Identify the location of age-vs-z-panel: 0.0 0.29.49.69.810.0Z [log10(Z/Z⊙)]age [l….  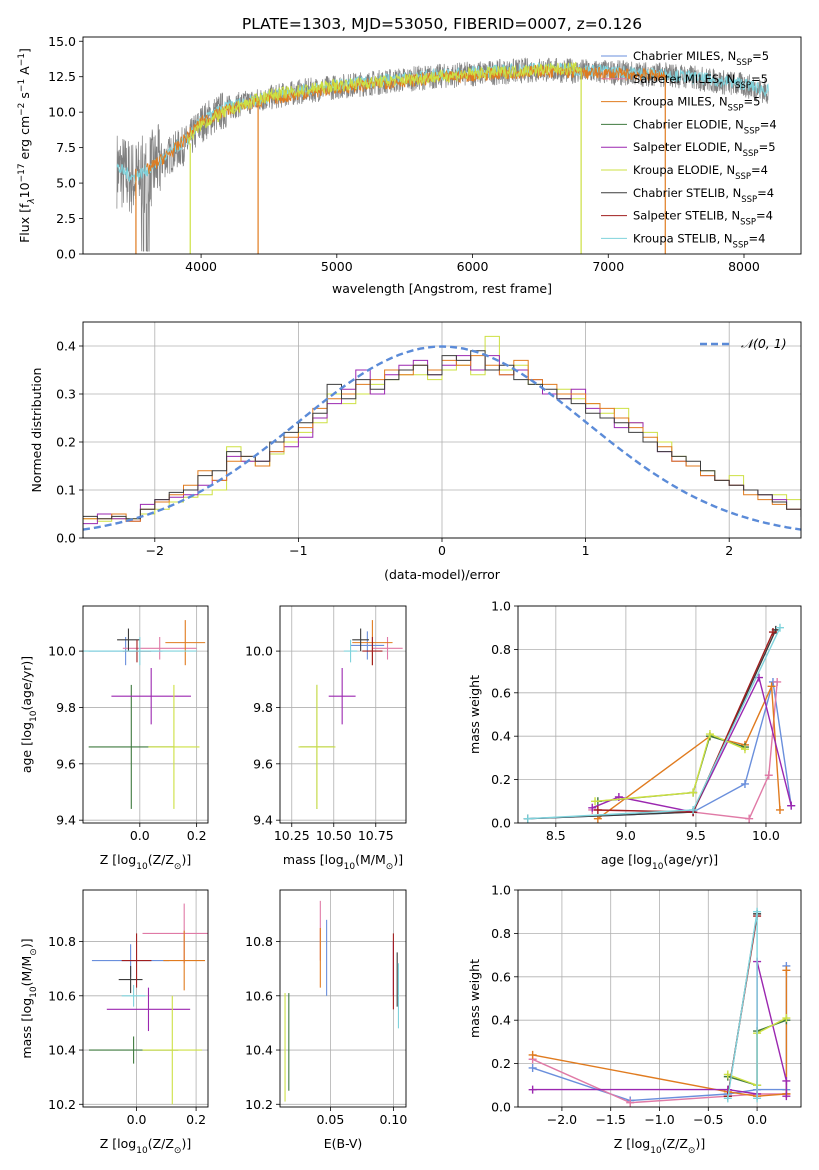
(114, 738).